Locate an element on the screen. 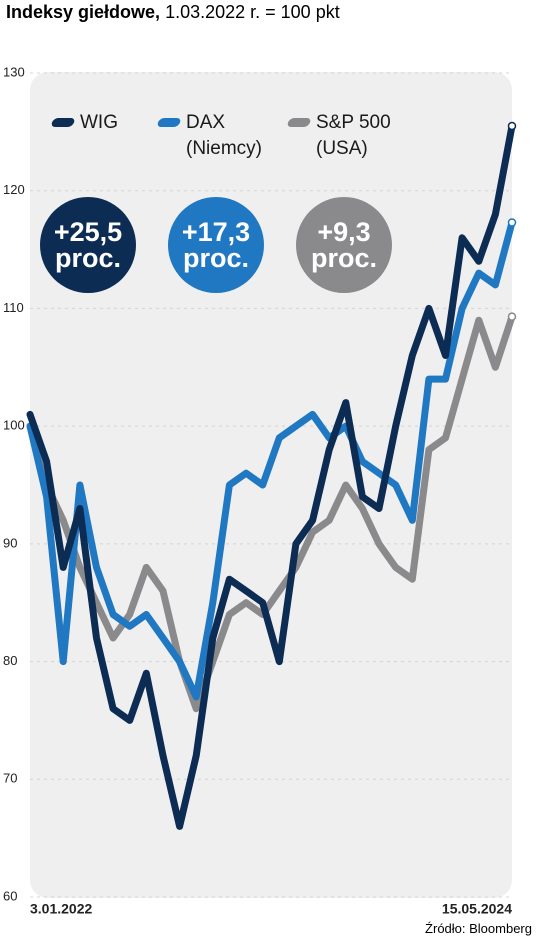 The width and height of the screenshot is (536, 941). legend-item: DAX (Niemcy) is located at coordinates (216, 136).